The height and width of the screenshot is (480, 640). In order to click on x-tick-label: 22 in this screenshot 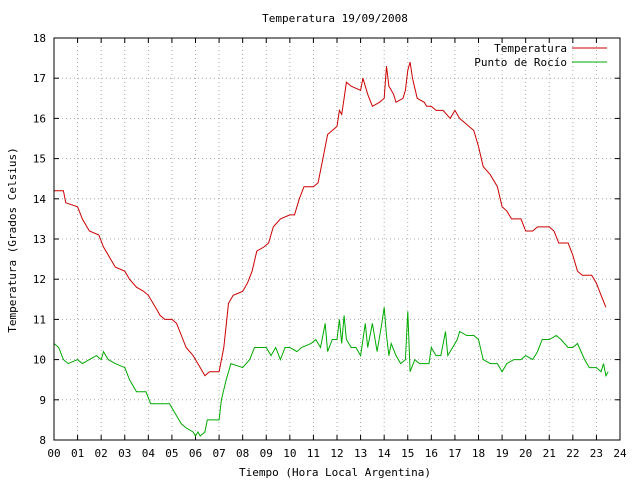, I will do `click(572, 453)`.